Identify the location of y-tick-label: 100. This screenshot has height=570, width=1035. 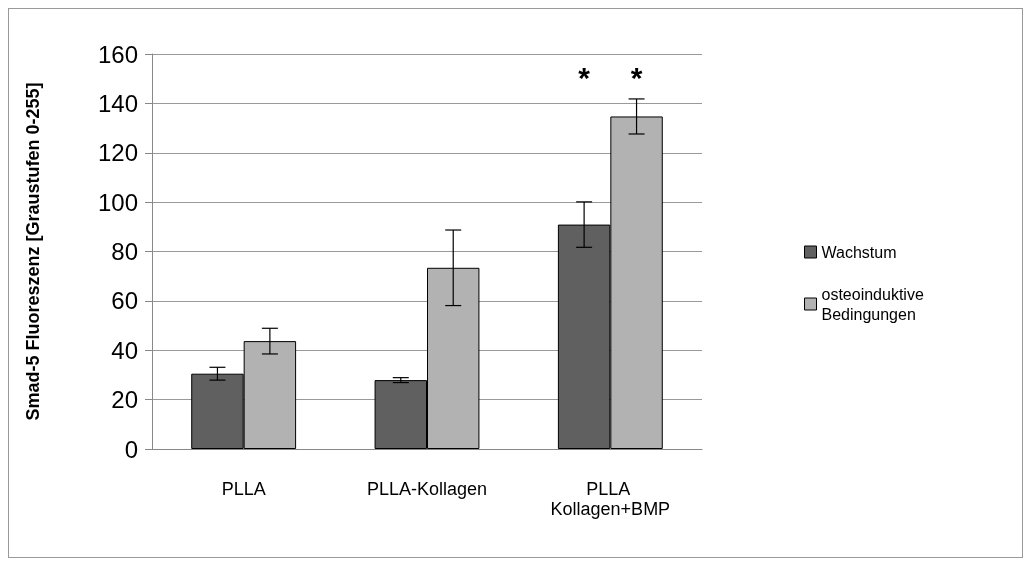
(117, 202).